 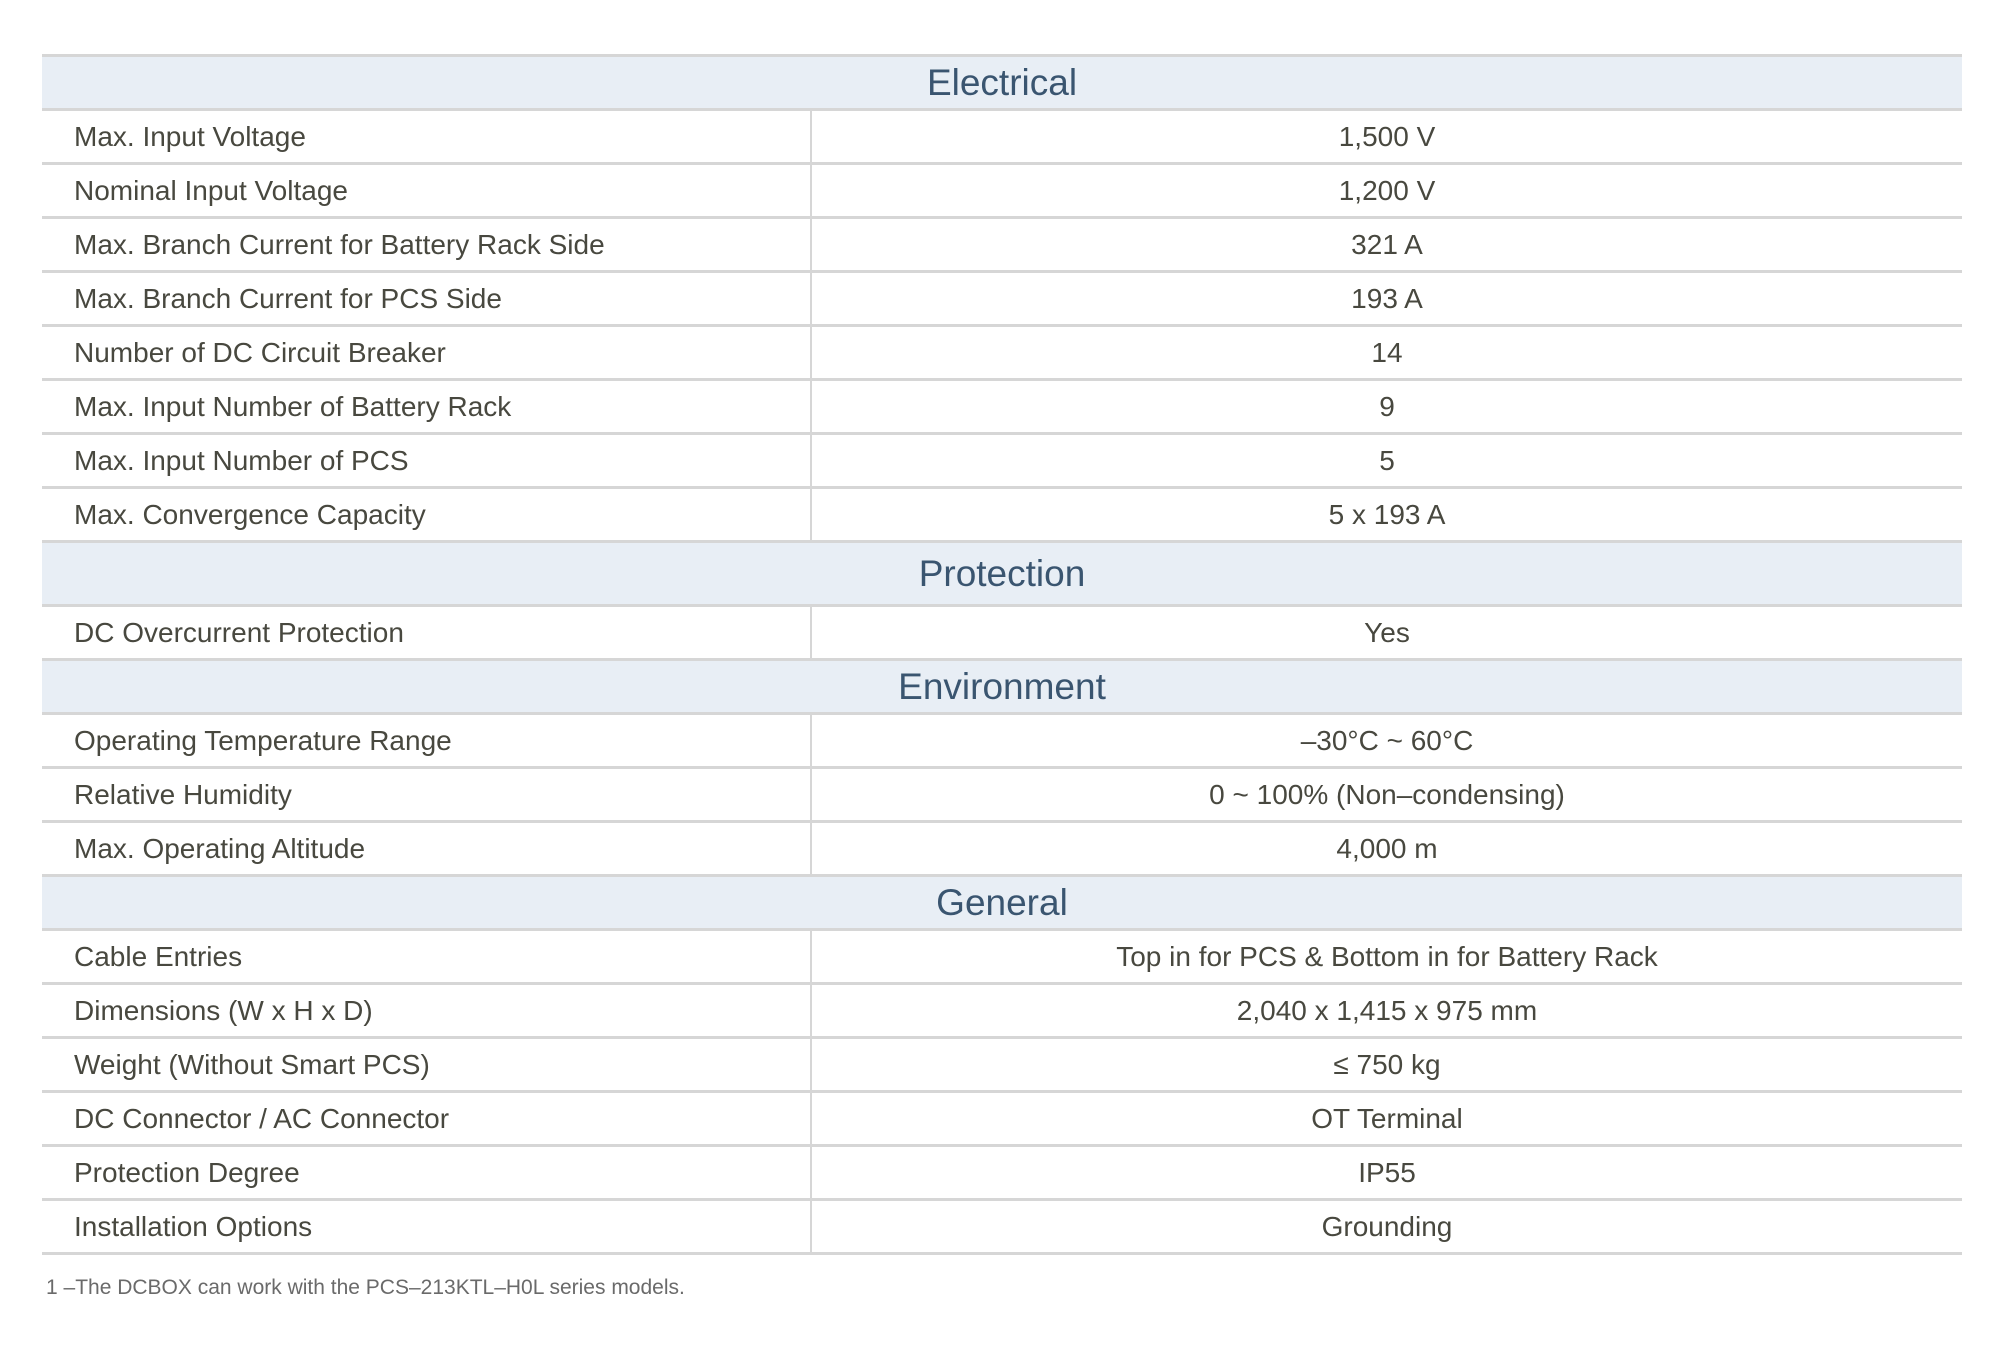 What do you see at coordinates (1002, 575) in the screenshot?
I see `section-header-protection: Protection` at bounding box center [1002, 575].